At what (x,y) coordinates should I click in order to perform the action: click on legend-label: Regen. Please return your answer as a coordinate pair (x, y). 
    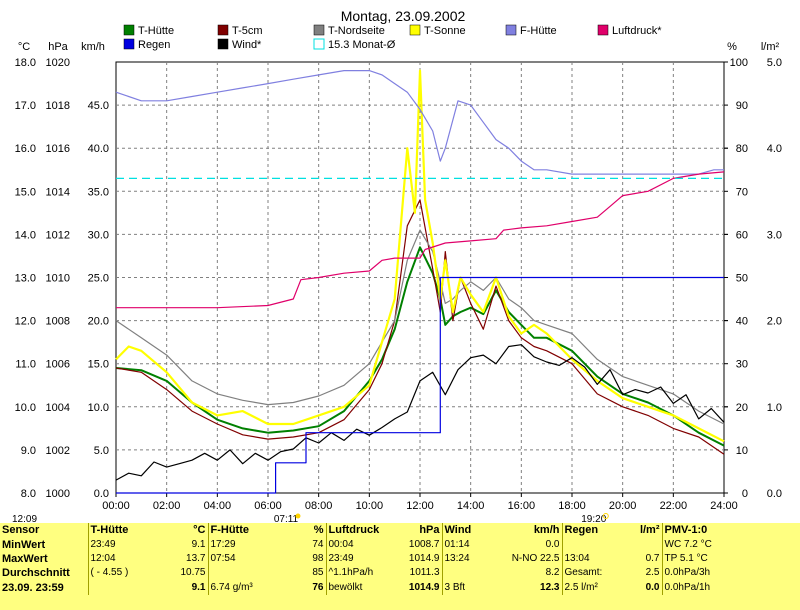
    Looking at the image, I should click on (154, 45).